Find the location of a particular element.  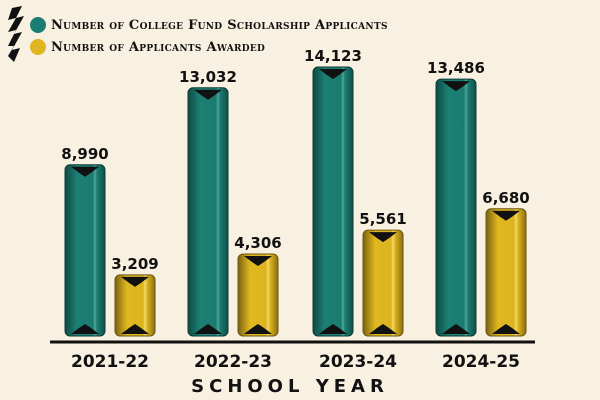

legend-item-awarded: Number of Applicants Awarded is located at coordinates (209, 47).